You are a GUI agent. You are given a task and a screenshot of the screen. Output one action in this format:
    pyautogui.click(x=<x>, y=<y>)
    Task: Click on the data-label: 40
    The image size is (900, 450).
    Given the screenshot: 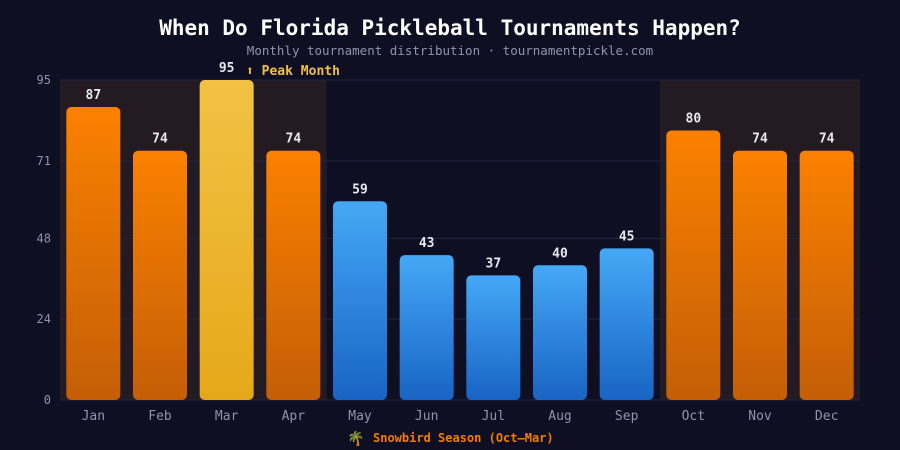 What is the action you would take?
    pyautogui.click(x=560, y=253)
    